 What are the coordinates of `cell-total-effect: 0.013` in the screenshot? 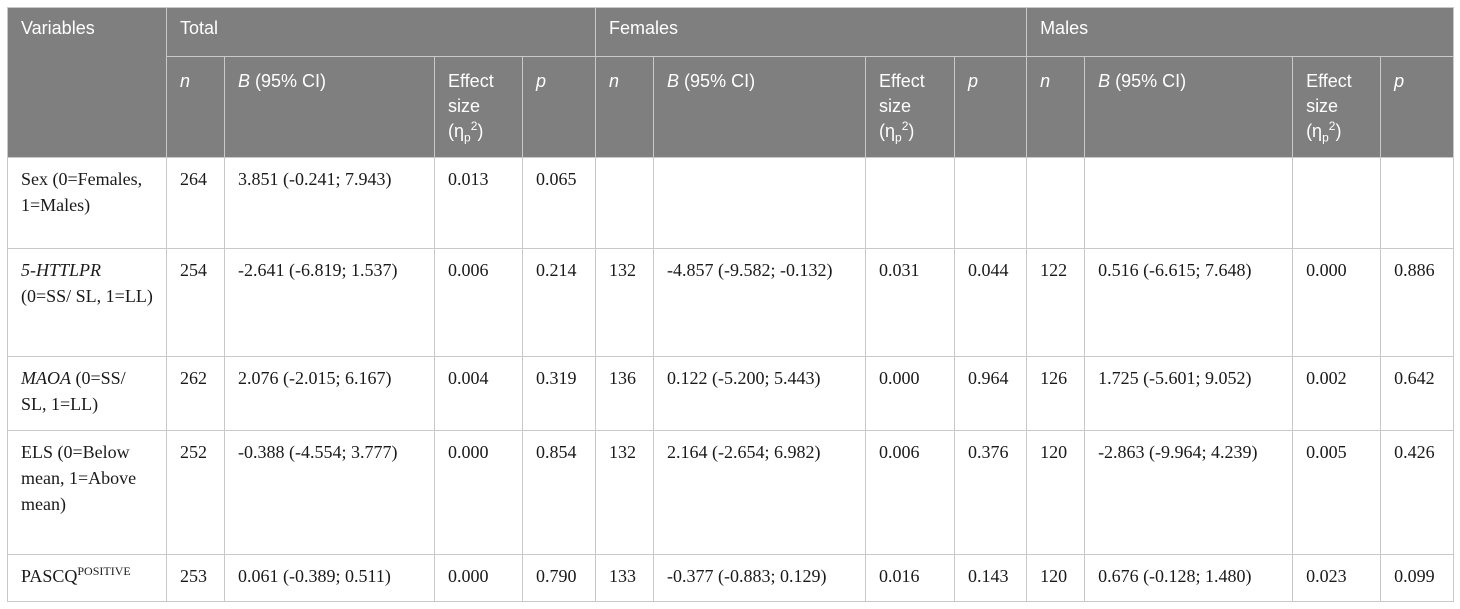 It's located at (478, 203).